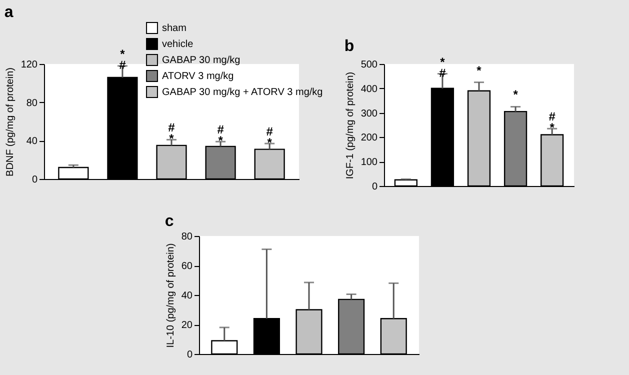 This screenshot has height=375, width=629. What do you see at coordinates (242, 92) in the screenshot?
I see `legend-label: GABAP 30 mg/kg + ATORV 3 mg/kg` at bounding box center [242, 92].